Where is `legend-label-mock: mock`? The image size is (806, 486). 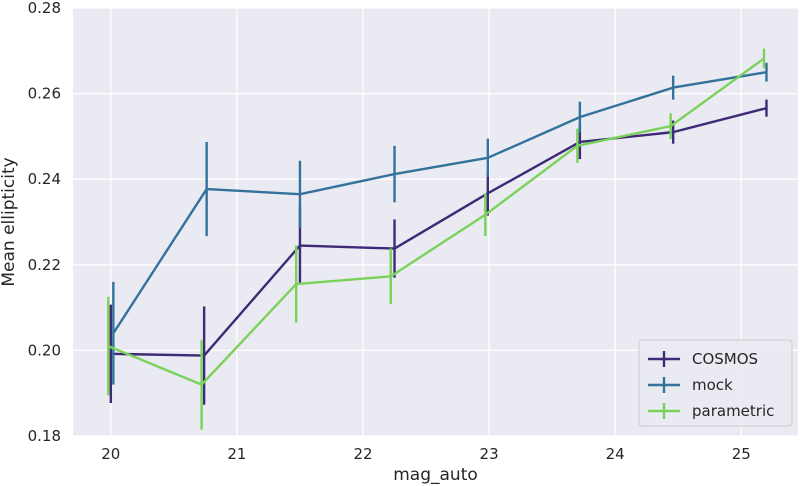 legend-label-mock: mock is located at coordinates (712, 385).